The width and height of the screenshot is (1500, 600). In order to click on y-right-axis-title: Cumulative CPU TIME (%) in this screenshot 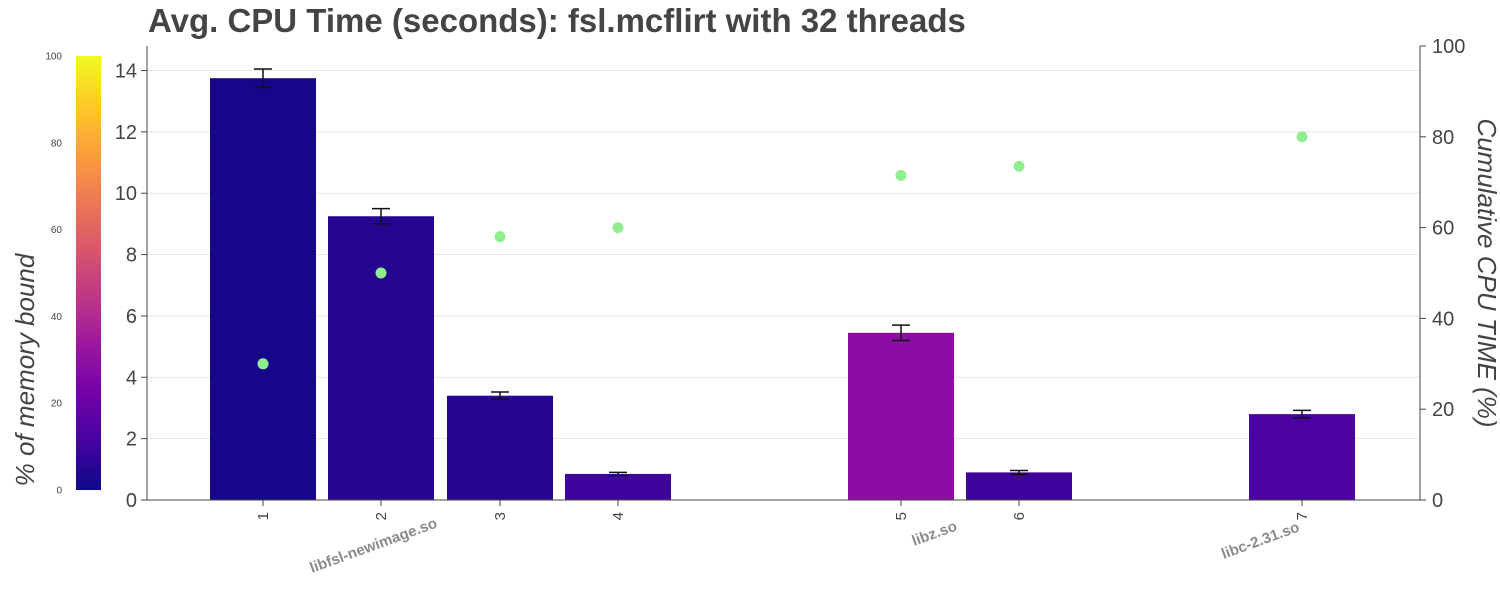, I will do `click(1486, 272)`.